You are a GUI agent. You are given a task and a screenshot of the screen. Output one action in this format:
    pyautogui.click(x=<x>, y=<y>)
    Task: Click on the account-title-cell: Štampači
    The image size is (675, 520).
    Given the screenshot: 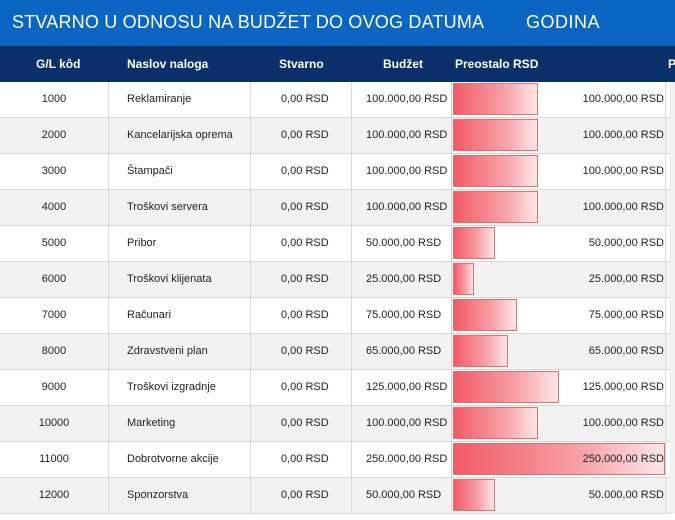 What is the action you would take?
    pyautogui.click(x=150, y=171)
    